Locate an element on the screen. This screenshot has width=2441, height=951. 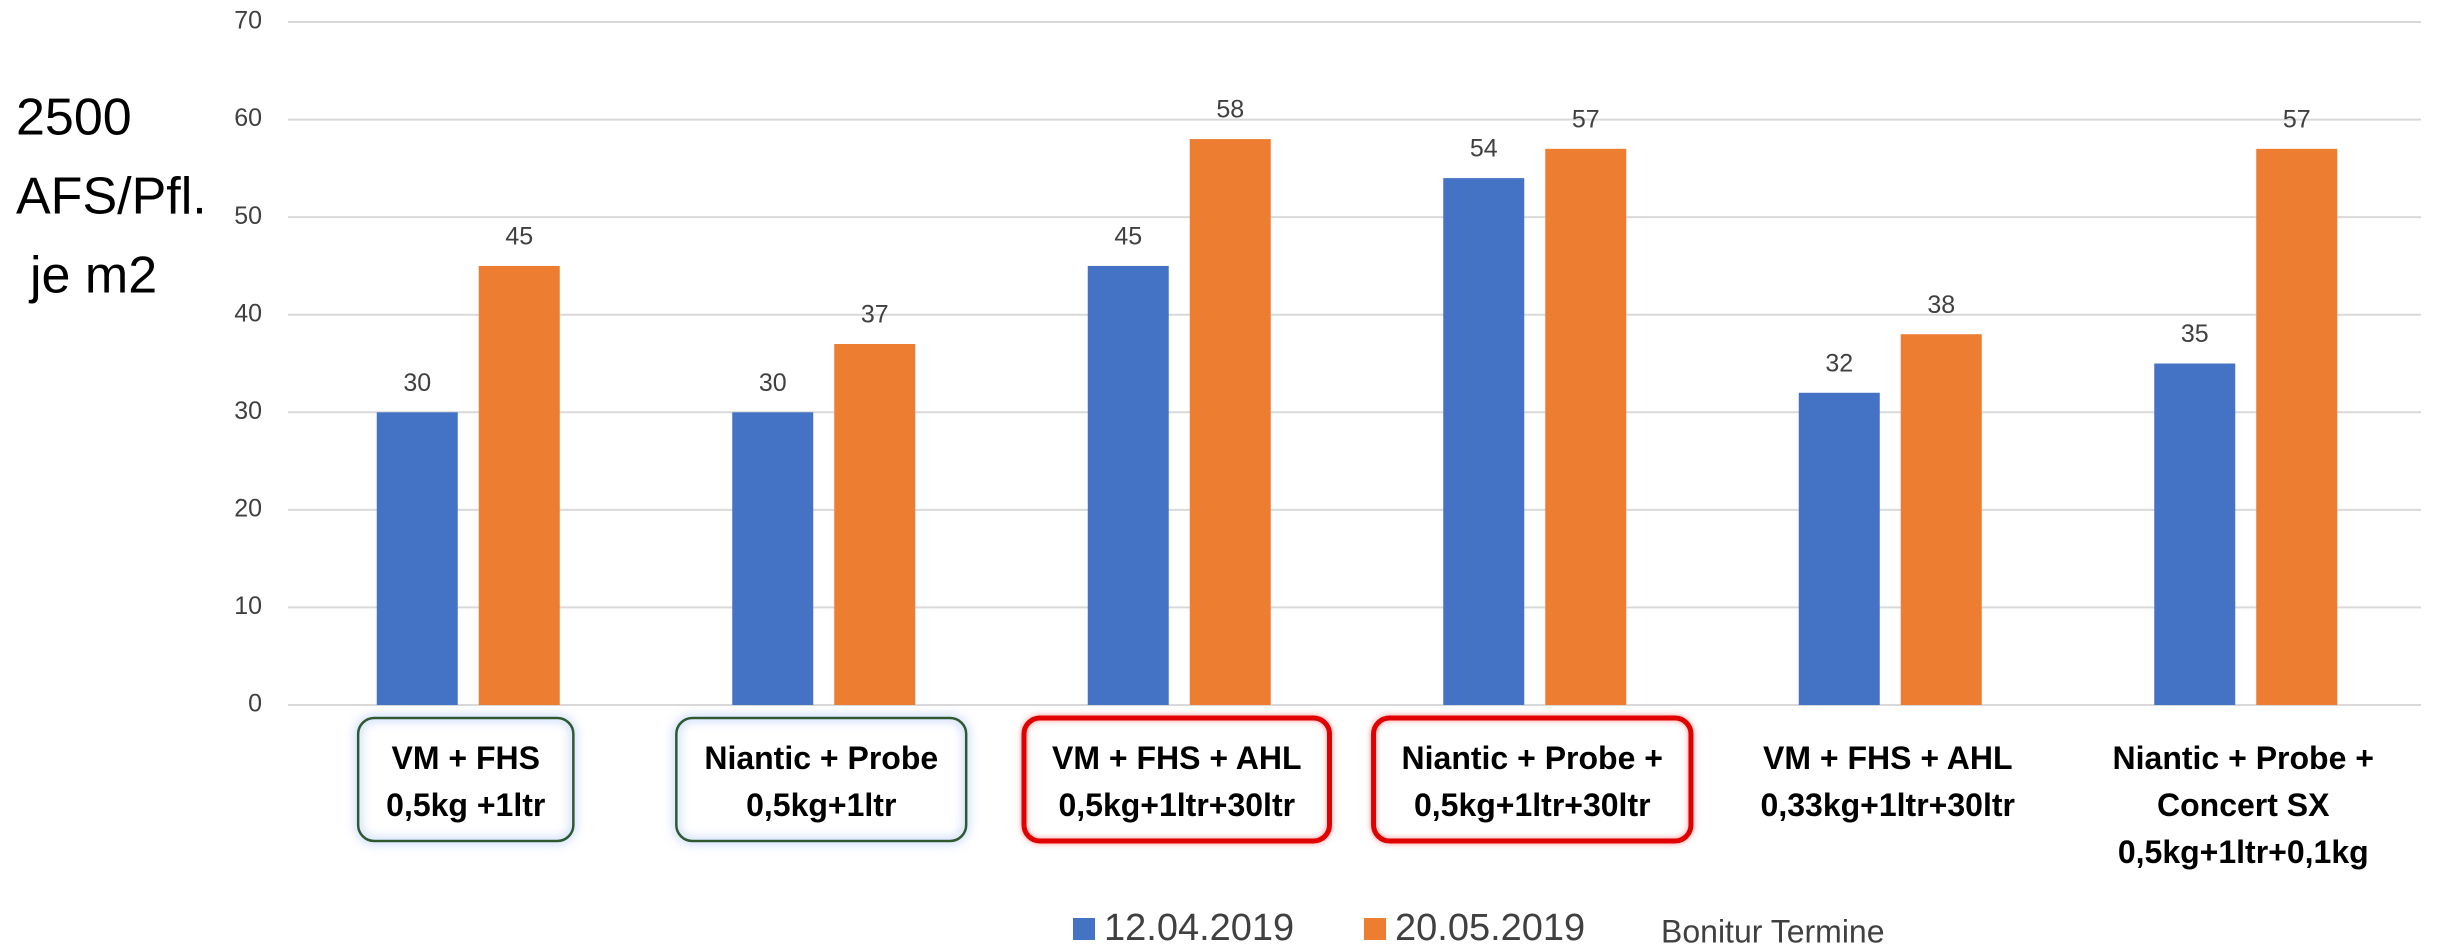
y-tick-label: 10 is located at coordinates (248, 606).